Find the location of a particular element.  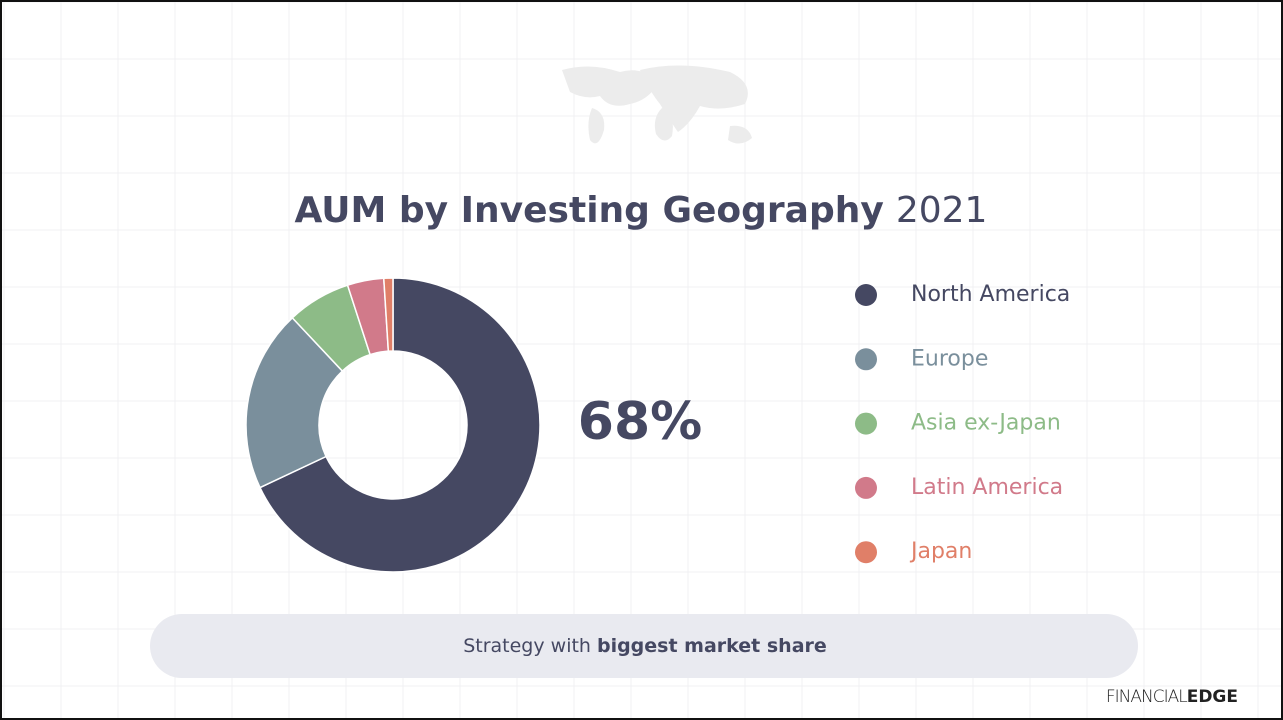

chart-title: AUM by Investing Geography 2021 is located at coordinates (641, 210).